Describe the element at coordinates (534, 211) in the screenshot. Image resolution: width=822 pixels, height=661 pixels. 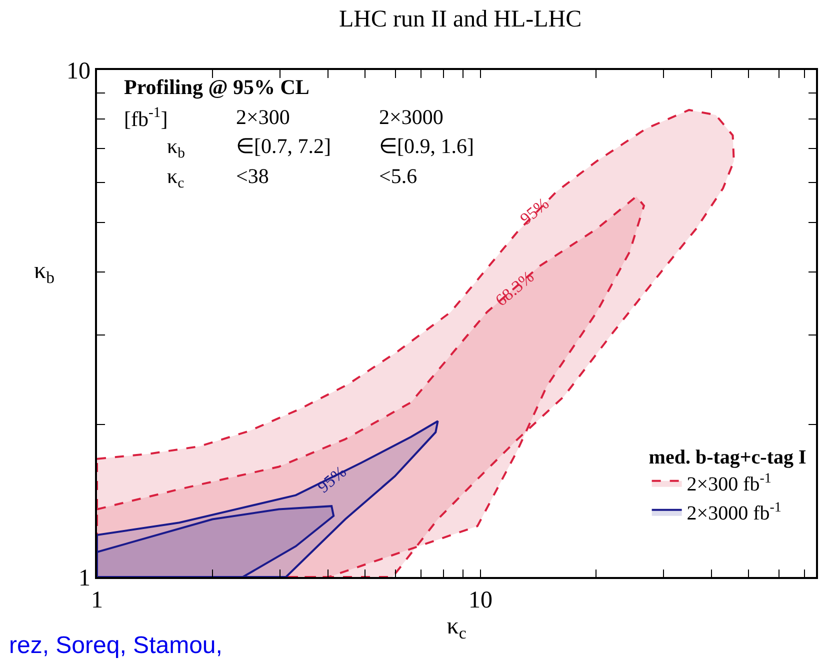
I see `annotation: 95%` at that location.